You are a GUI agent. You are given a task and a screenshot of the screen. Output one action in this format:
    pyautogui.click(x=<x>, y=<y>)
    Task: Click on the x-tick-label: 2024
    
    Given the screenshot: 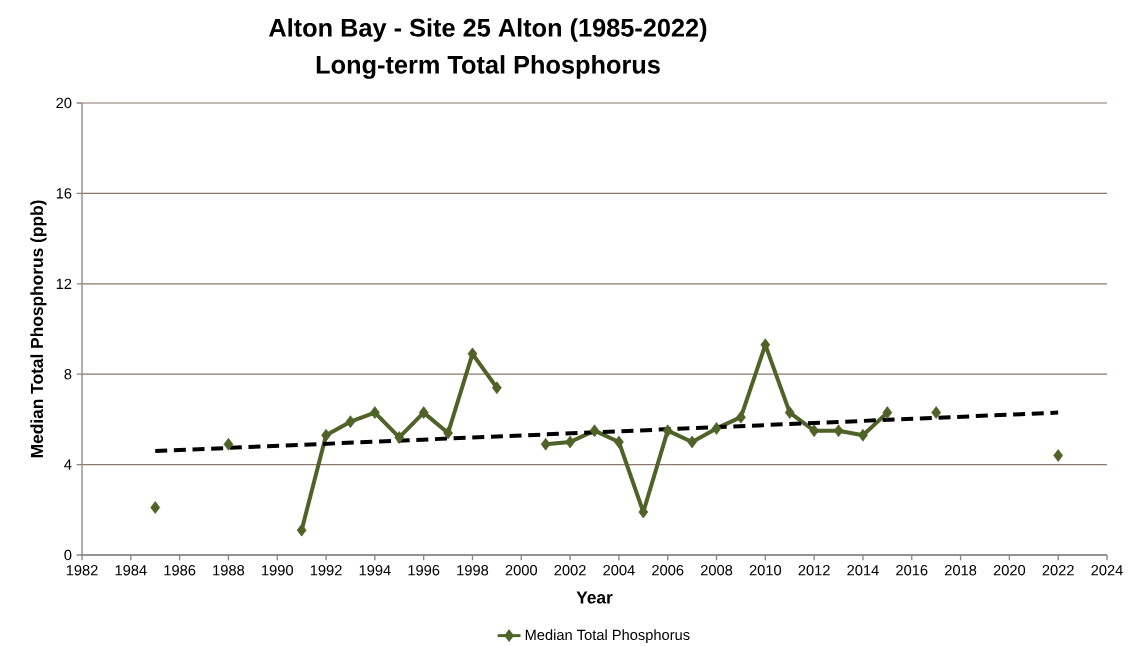 What is the action you would take?
    pyautogui.click(x=1107, y=570)
    